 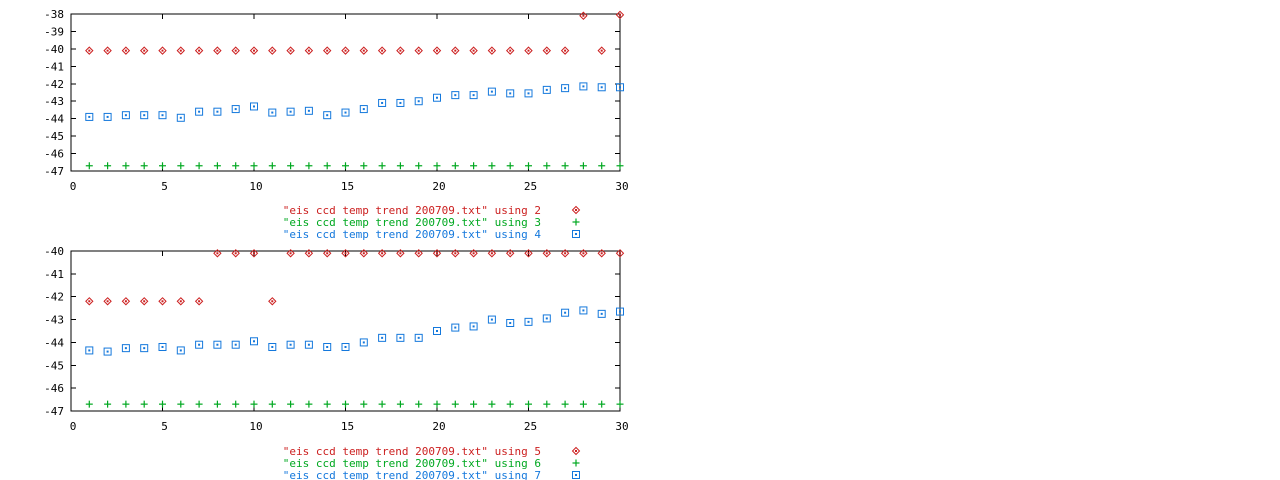 What do you see at coordinates (355, 32) in the screenshot?
I see `series-diamond-dot` at bounding box center [355, 32].